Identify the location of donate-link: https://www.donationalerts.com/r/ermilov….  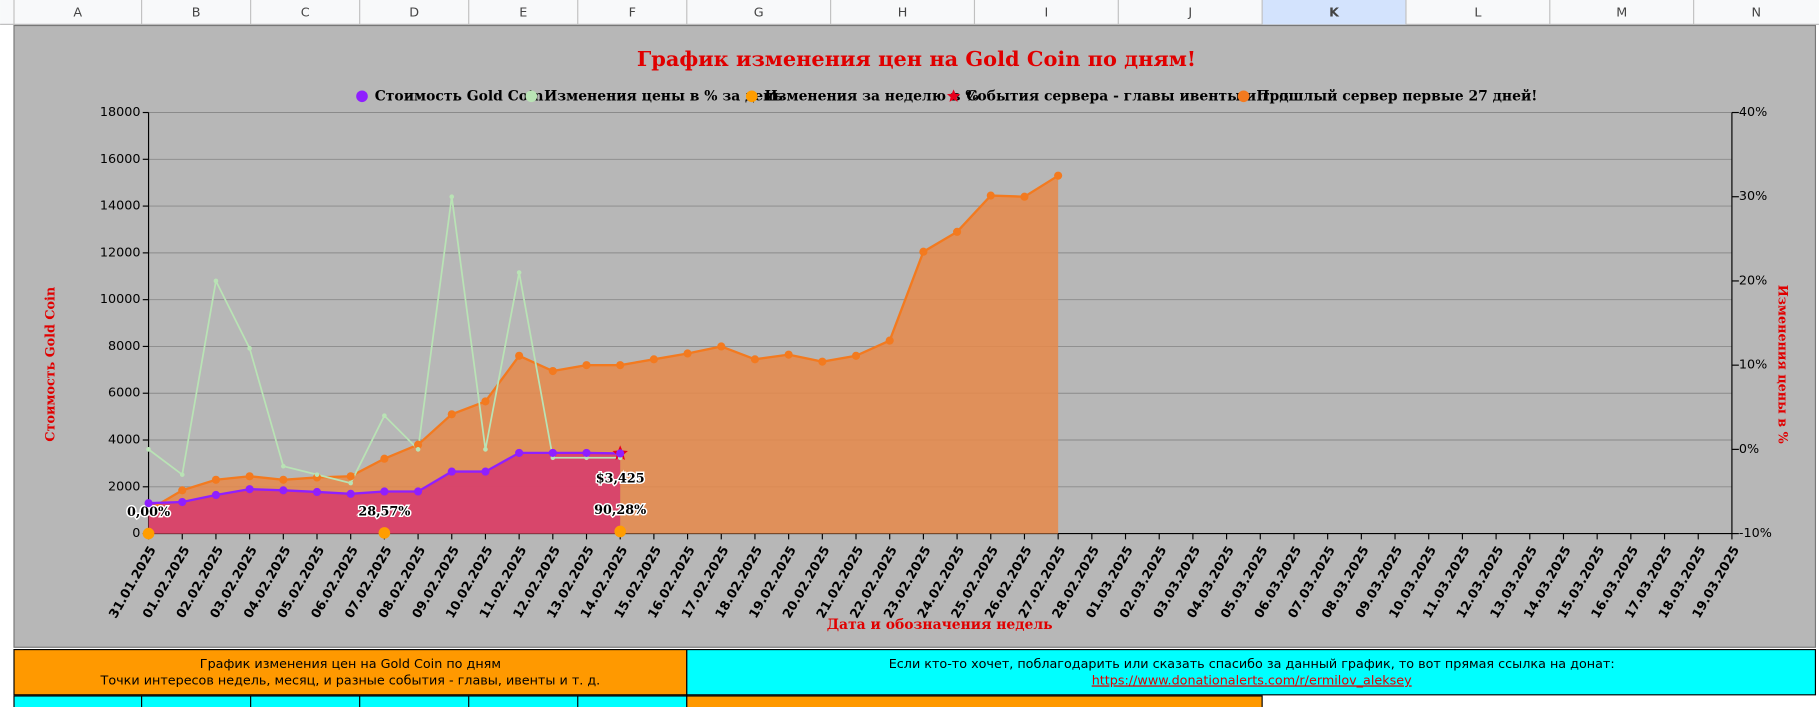
(1252, 680).